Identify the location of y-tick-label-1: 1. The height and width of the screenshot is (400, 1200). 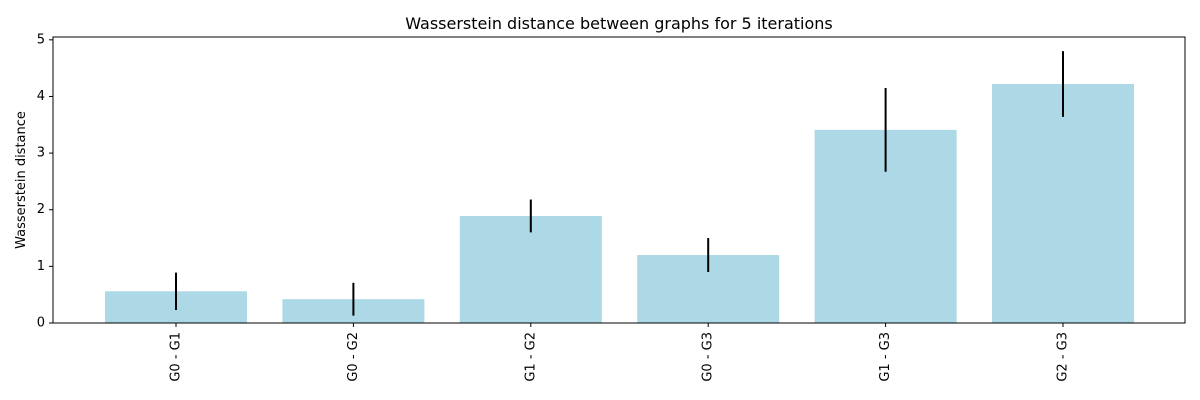
(41, 266).